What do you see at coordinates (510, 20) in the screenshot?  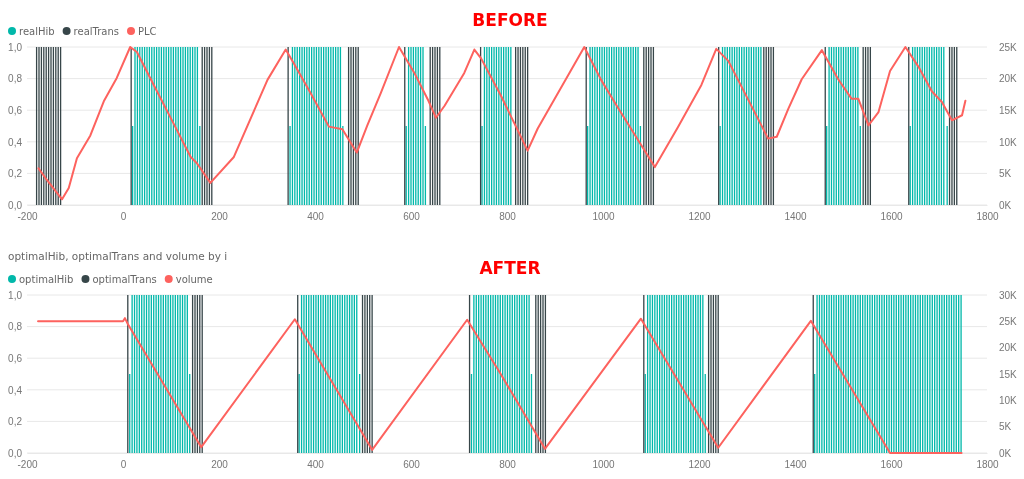 I see `text: BEFORE` at bounding box center [510, 20].